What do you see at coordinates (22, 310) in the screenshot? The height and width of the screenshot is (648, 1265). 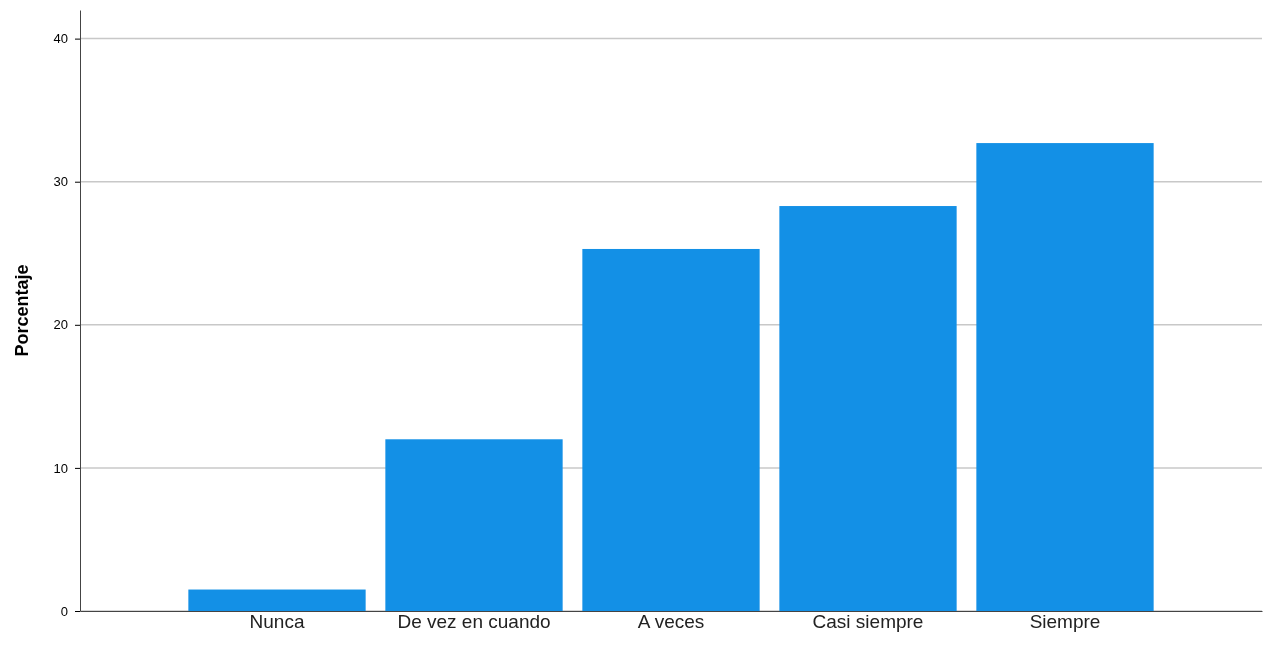 I see `y-axis-title: Porcentaje` at bounding box center [22, 310].